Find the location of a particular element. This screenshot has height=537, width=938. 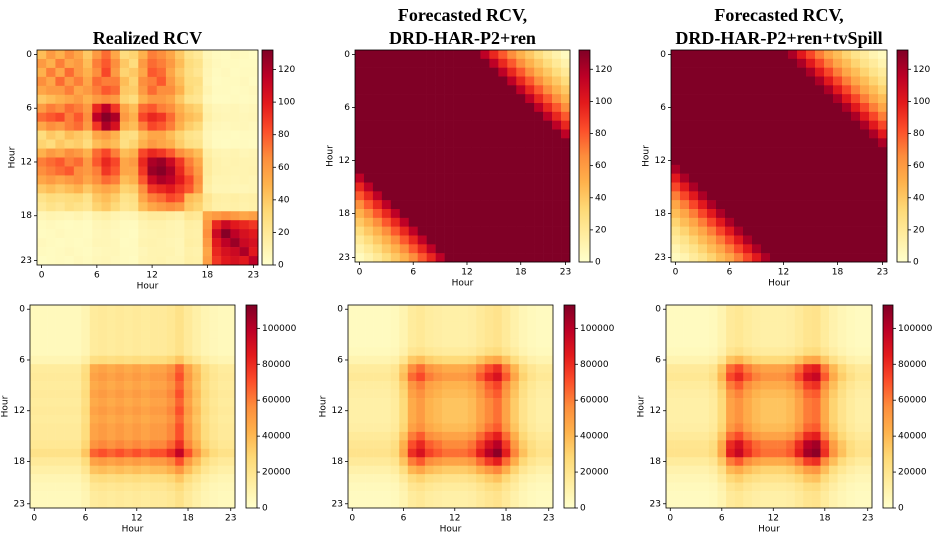

chart-title: Realized RCV is located at coordinates (147, 38).